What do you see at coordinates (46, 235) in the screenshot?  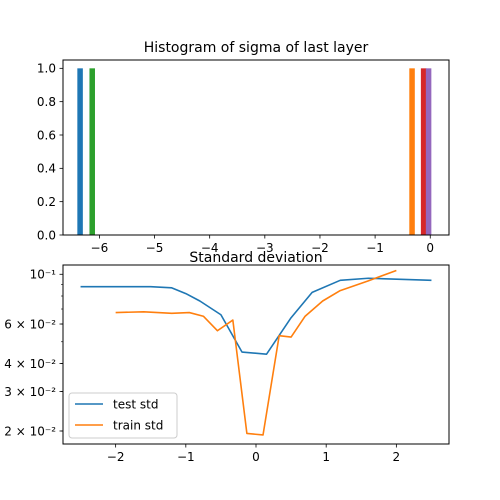 I see `histogram-y-tick-label: 0.0` at bounding box center [46, 235].